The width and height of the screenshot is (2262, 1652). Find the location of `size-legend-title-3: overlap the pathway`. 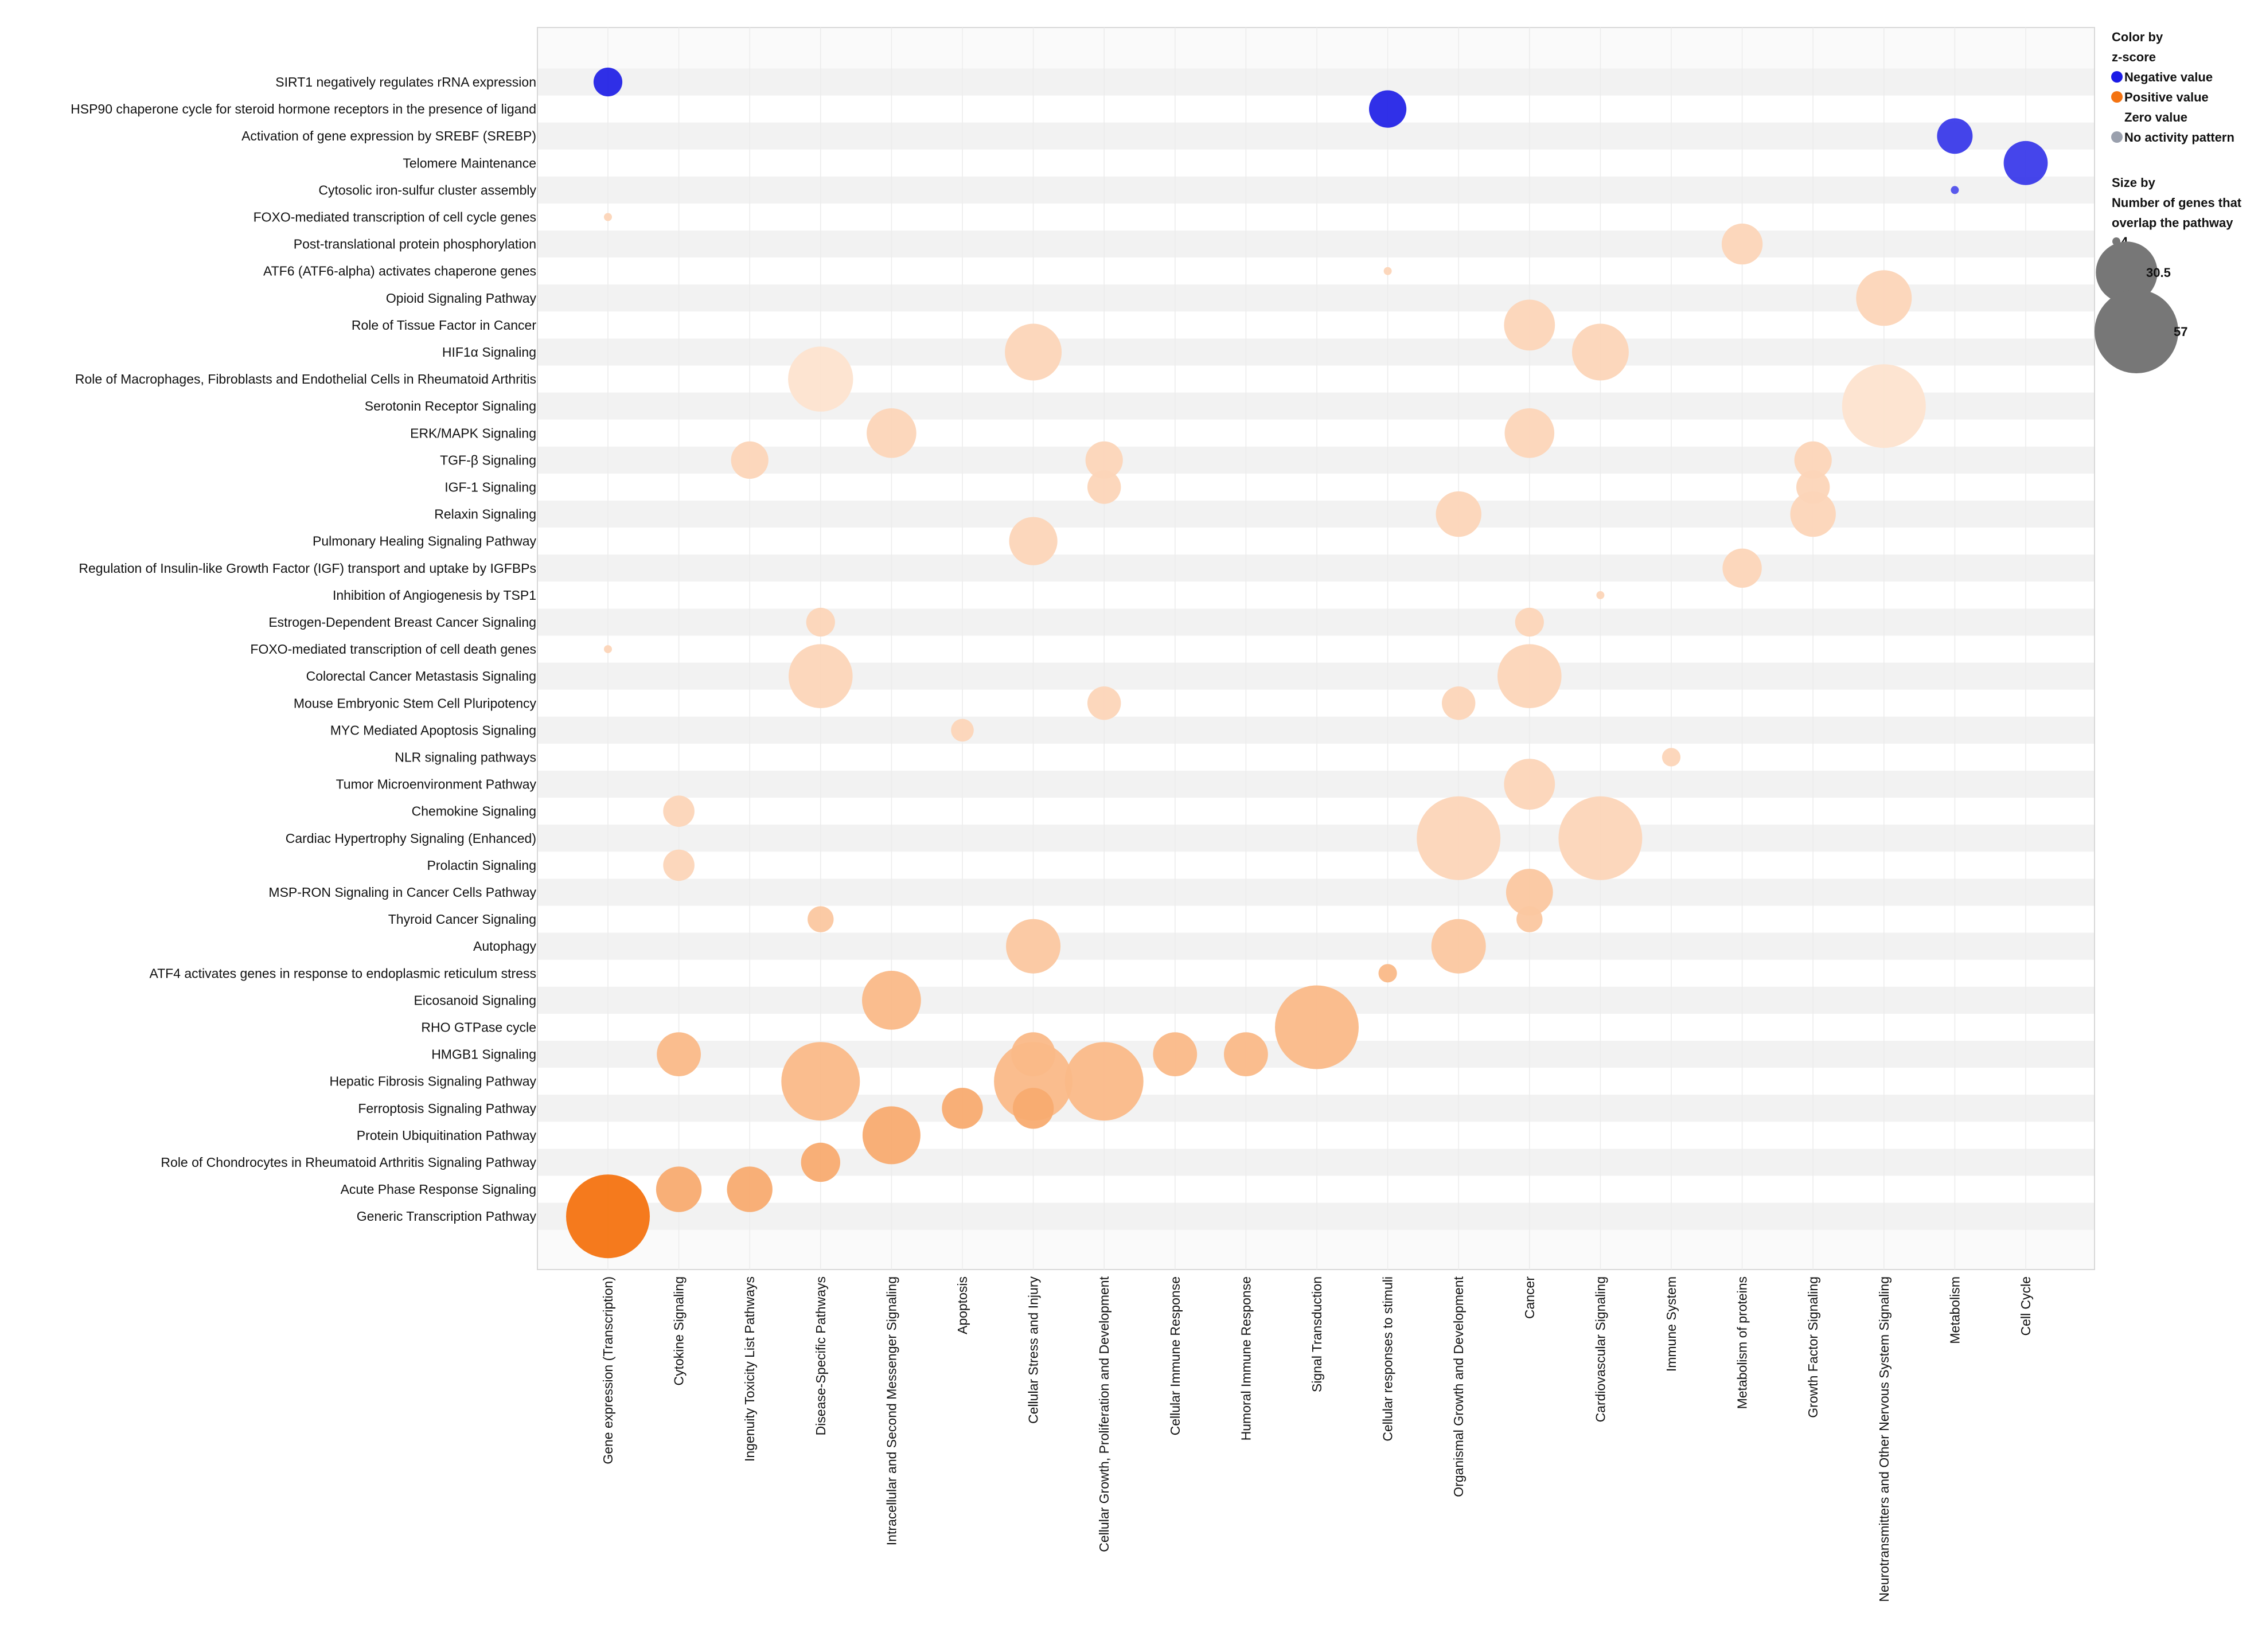

size-legend-title-3: overlap the pathway is located at coordinates (2172, 223).